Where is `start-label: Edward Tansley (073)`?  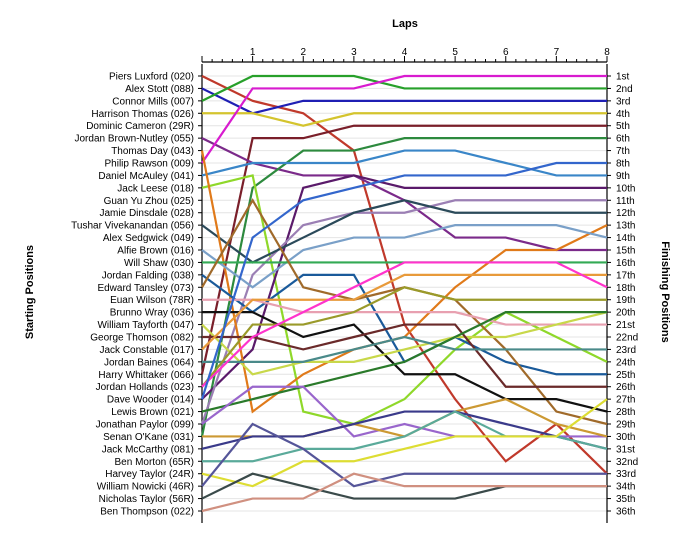 start-label: Edward Tansley (073) is located at coordinates (145, 288).